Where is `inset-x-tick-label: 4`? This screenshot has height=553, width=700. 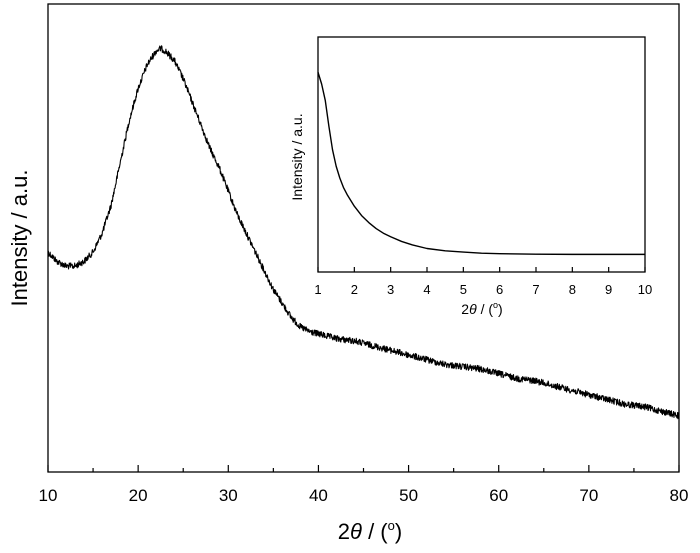
inset-x-tick-label: 4 is located at coordinates (426, 289).